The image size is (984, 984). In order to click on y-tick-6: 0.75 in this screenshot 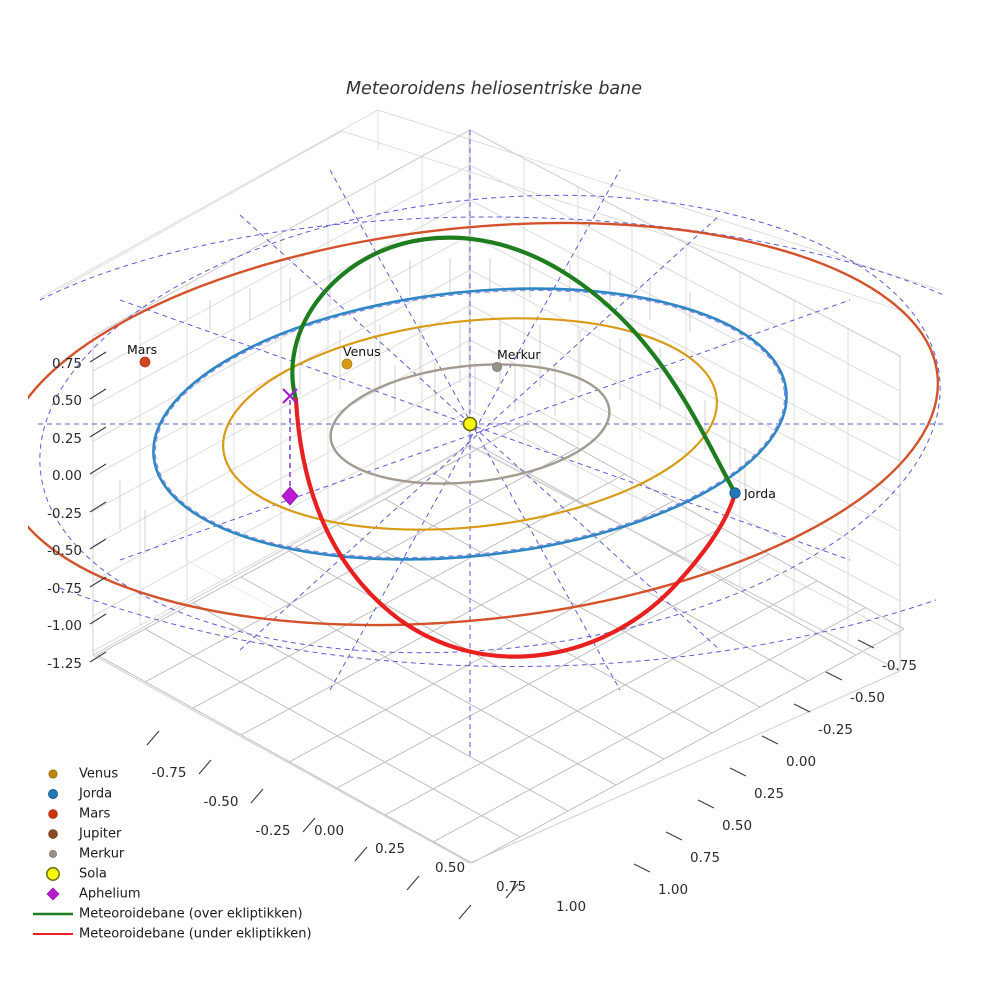, I will do `click(705, 858)`.